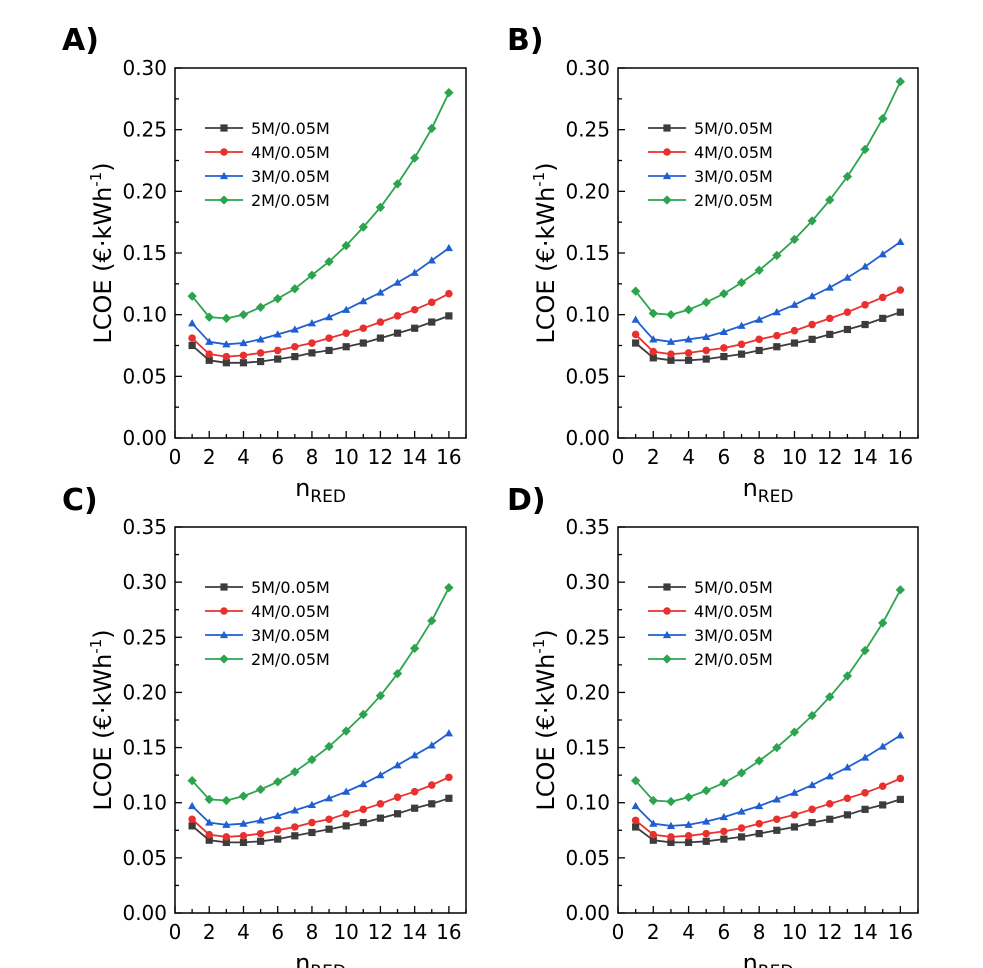  What do you see at coordinates (175, 932) in the screenshot?
I see `x-tick-label: 0` at bounding box center [175, 932].